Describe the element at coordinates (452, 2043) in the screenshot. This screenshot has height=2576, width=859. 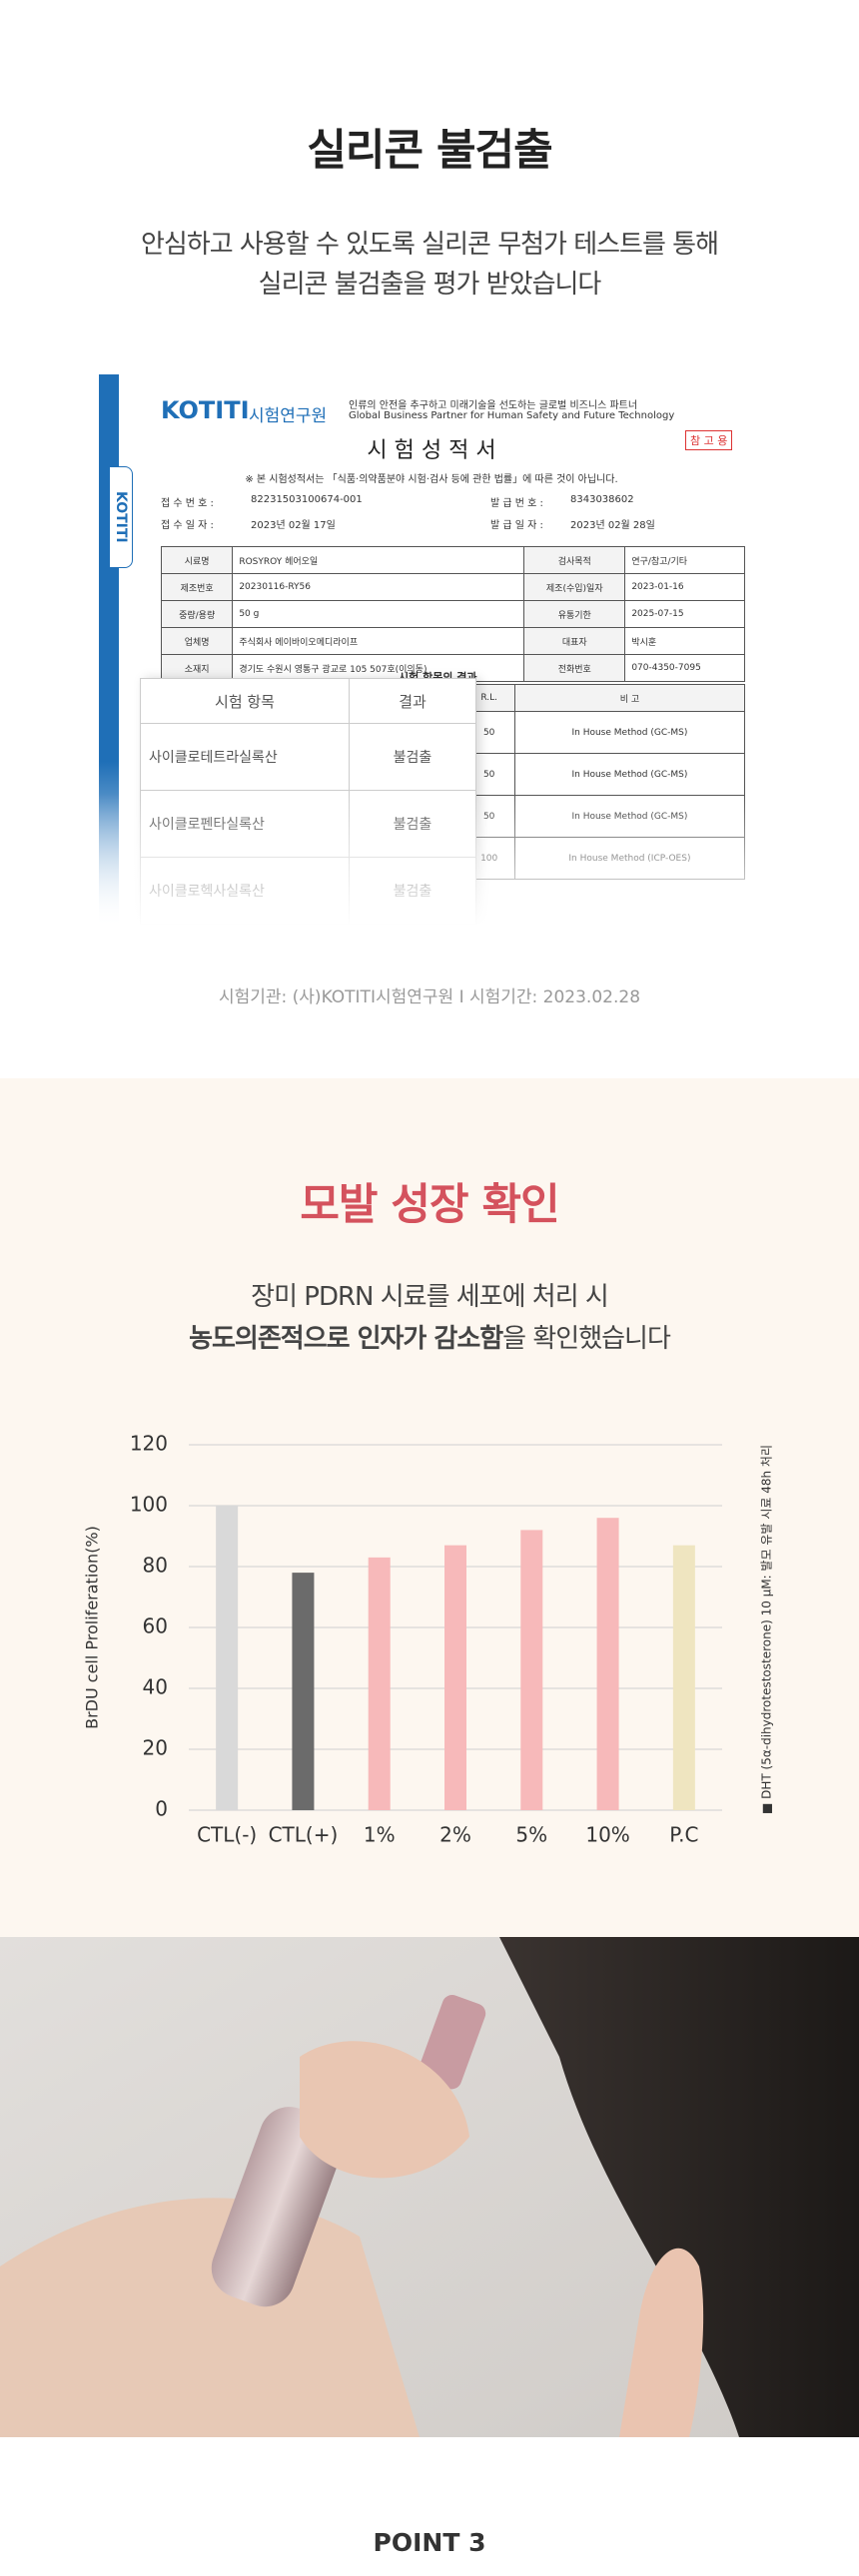
I see `bottle-cap` at that location.